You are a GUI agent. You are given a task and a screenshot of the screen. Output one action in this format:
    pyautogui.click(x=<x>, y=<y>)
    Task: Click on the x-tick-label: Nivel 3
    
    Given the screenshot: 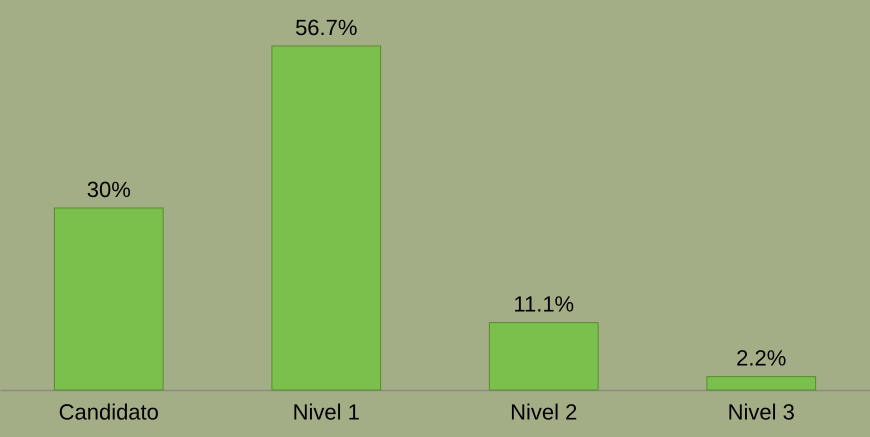 What is the action you would take?
    pyautogui.click(x=761, y=412)
    